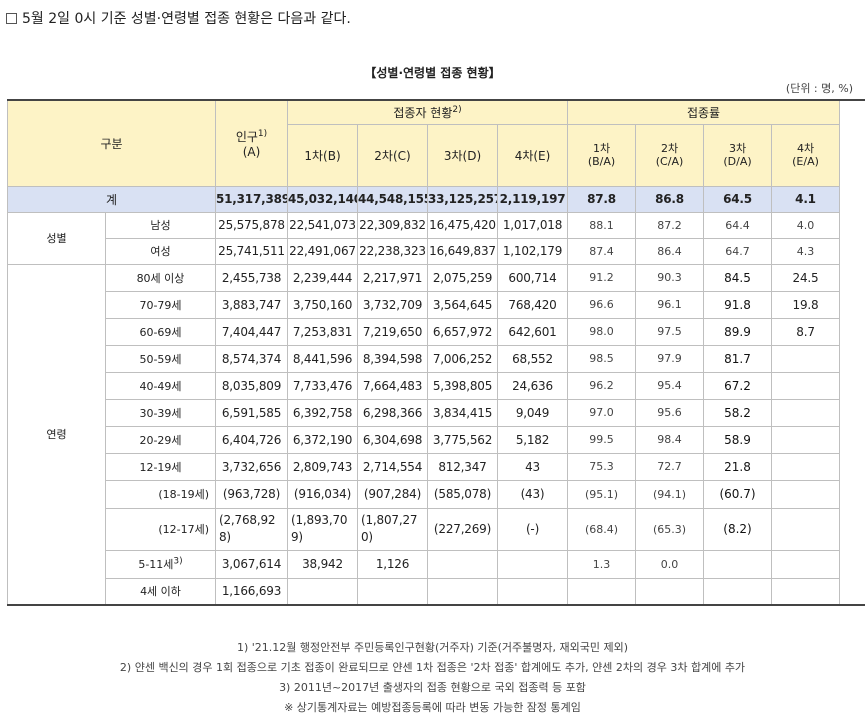 Image resolution: width=865 pixels, height=718 pixels. Describe the element at coordinates (602, 304) in the screenshot. I see `rate-cell: 96.6` at that location.